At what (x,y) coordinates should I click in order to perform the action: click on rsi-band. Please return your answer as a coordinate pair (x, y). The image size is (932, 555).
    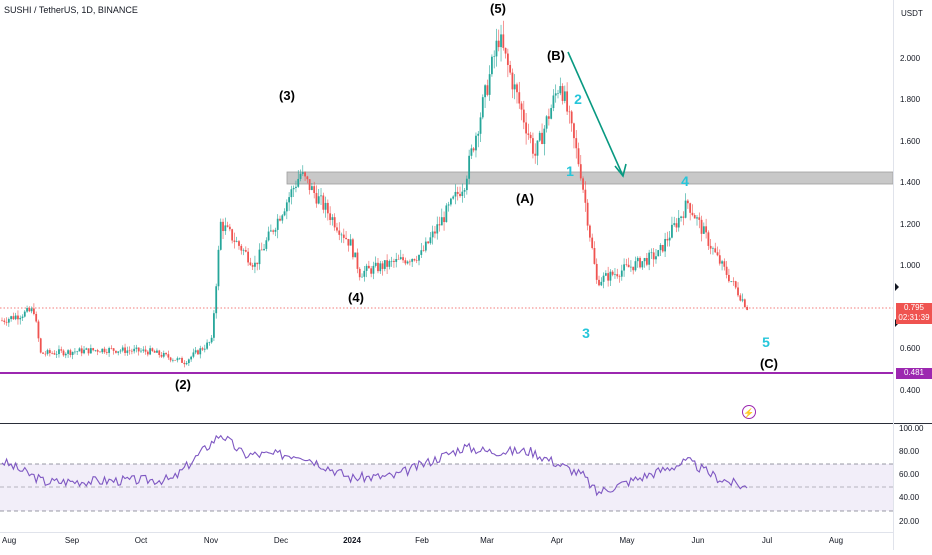
    Looking at the image, I should click on (446, 487).